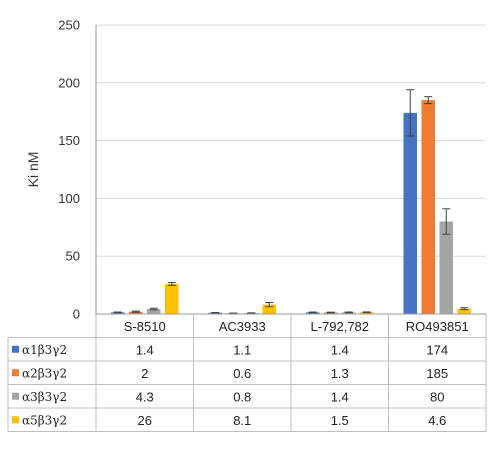  What do you see at coordinates (437, 326) in the screenshot?
I see `category-label: RO493851` at bounding box center [437, 326].